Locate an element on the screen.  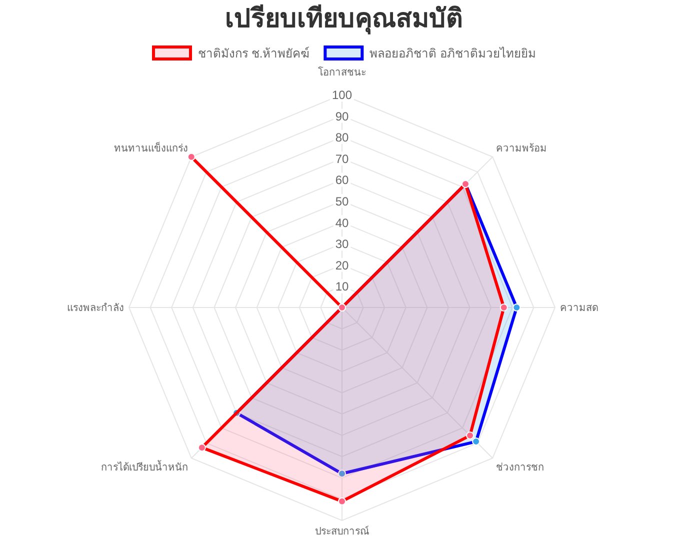
axis-label: ช่วงการชก is located at coordinates (520, 468).